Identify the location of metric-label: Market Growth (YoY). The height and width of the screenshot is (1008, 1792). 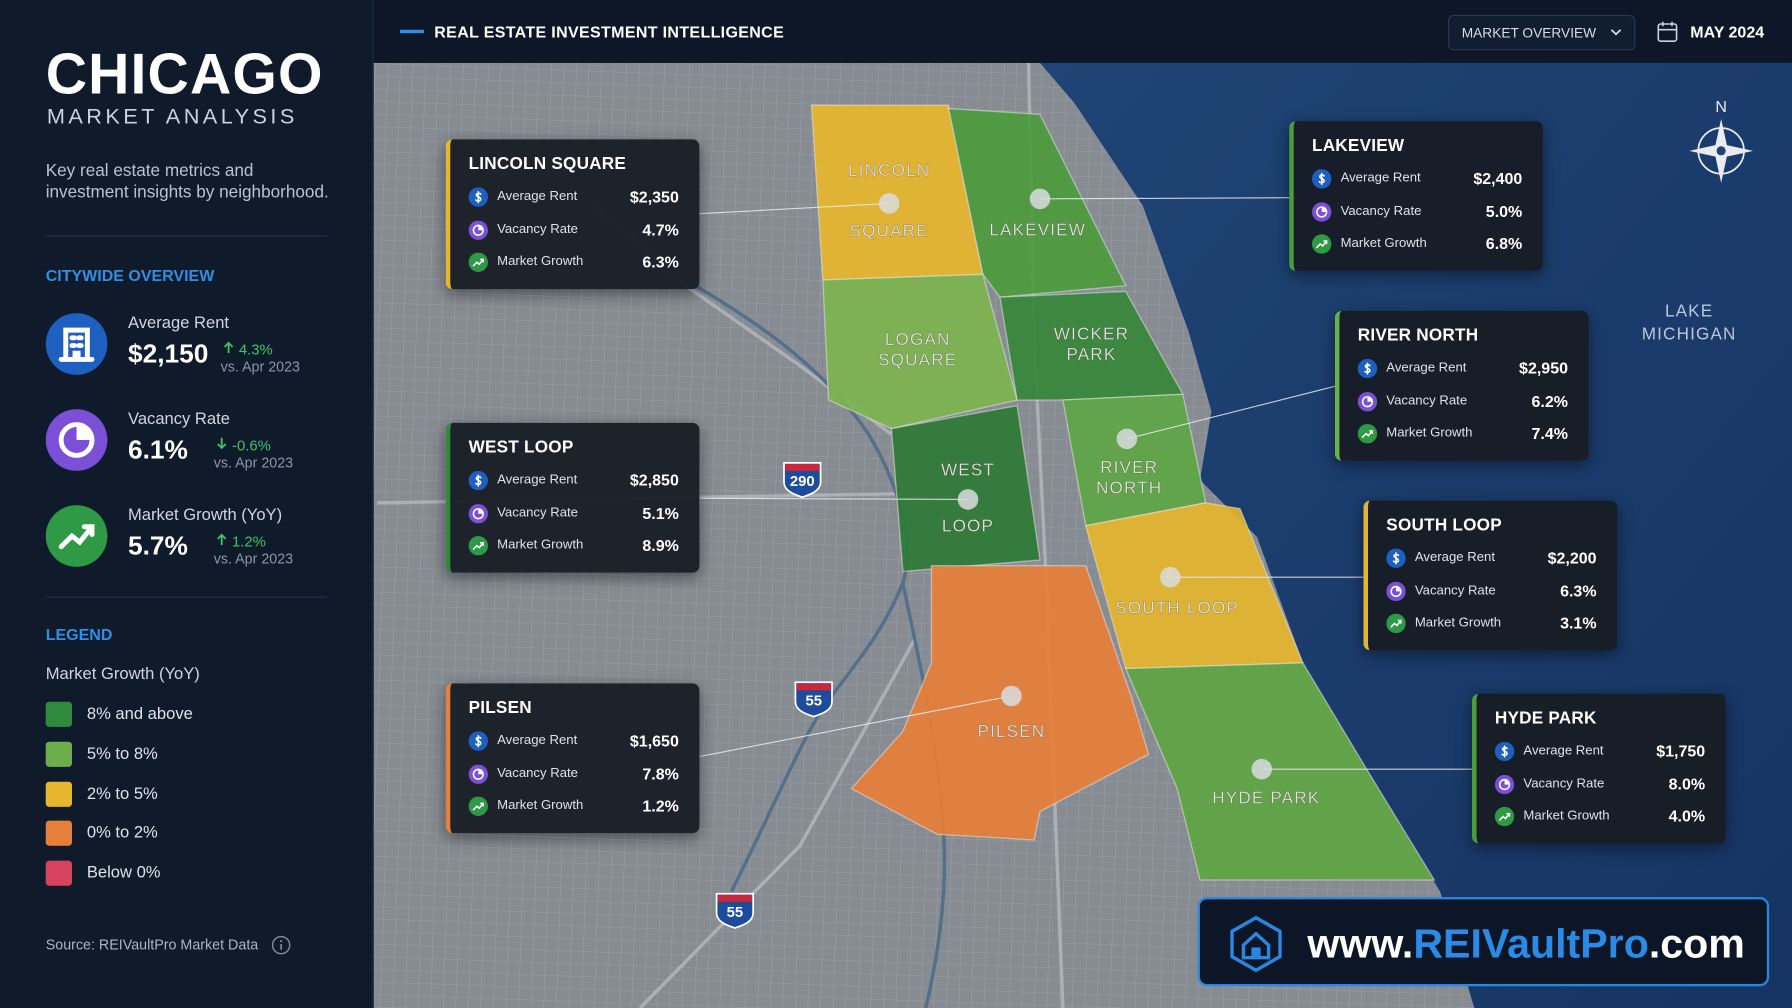
(205, 515).